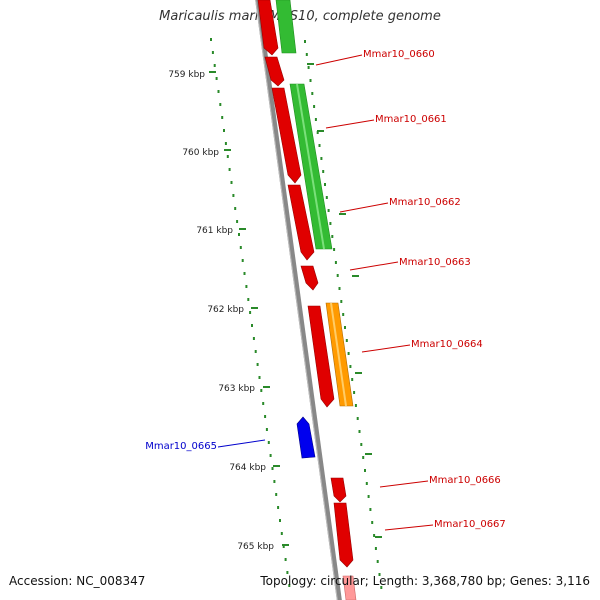 The image size is (600, 600). Describe the element at coordinates (435, 262) in the screenshot. I see `gene-label-0663: Mmar10_0663` at that location.